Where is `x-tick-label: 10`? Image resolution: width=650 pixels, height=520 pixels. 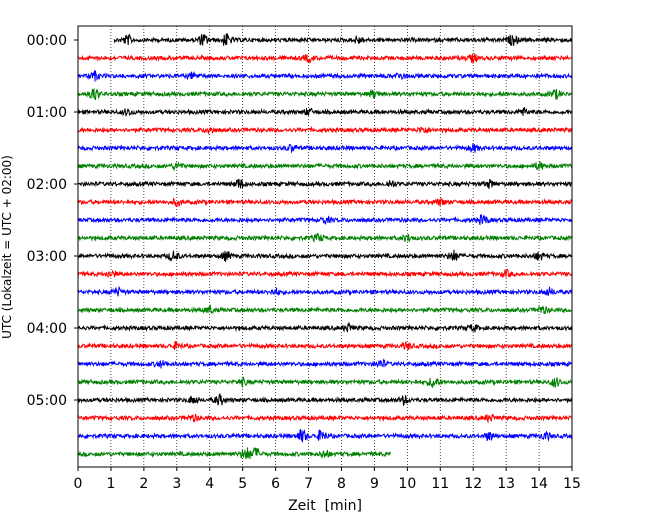 x-tick-label: 10 is located at coordinates (407, 484).